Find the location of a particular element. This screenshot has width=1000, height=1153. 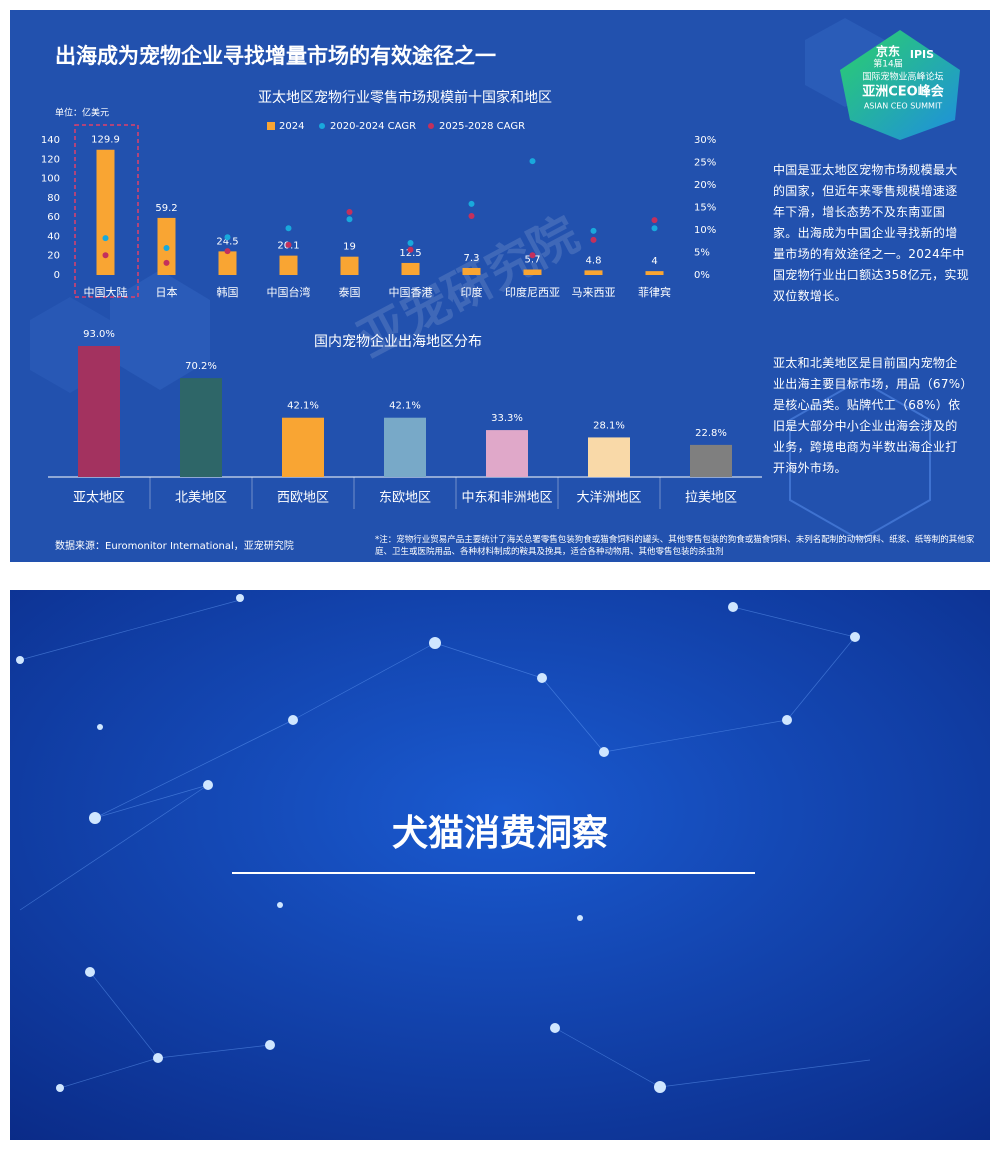

y2-tick-label: 25% is located at coordinates (705, 163).